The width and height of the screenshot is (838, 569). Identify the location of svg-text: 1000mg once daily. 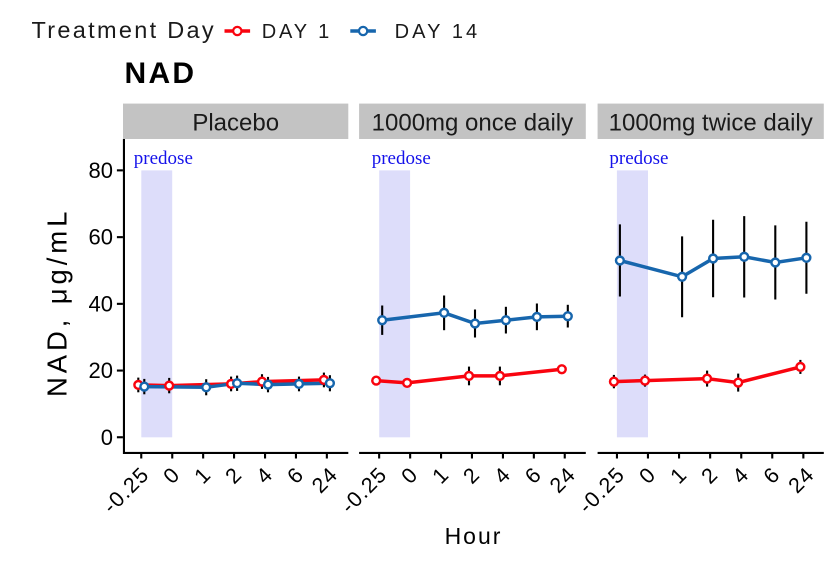
(472, 123).